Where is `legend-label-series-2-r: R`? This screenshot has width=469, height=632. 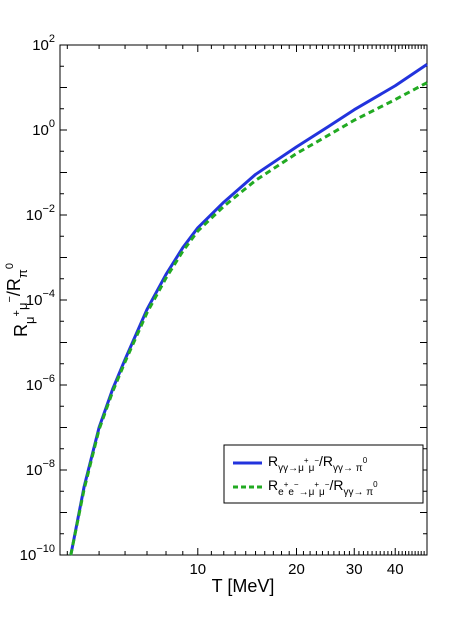
legend-label-series-2-r: R is located at coordinates (273, 485).